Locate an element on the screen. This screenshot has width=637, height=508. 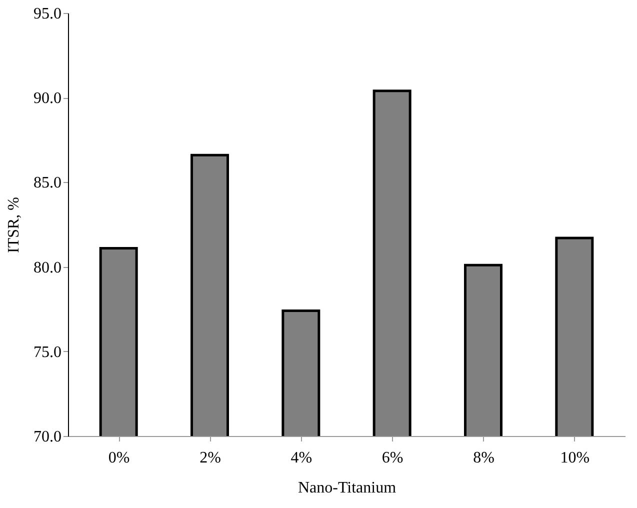
y-tick-label: 70.0 is located at coordinates (48, 437).